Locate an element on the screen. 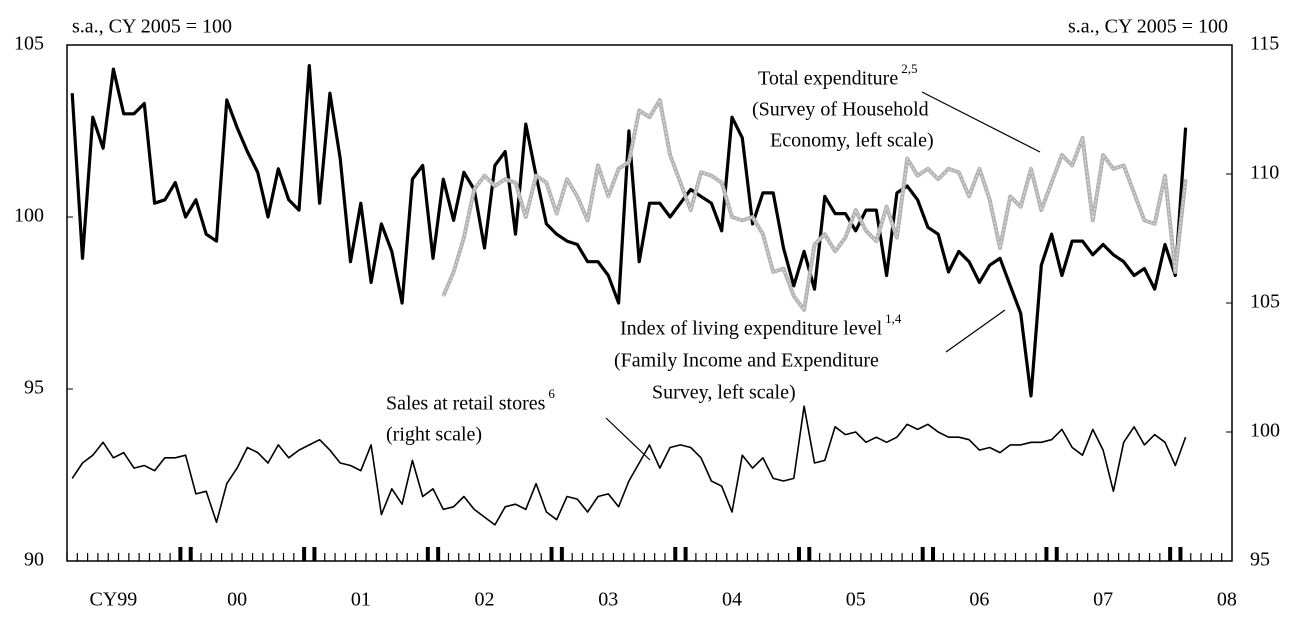 The image size is (1294, 617). x-tick-label: 00 is located at coordinates (237, 600).